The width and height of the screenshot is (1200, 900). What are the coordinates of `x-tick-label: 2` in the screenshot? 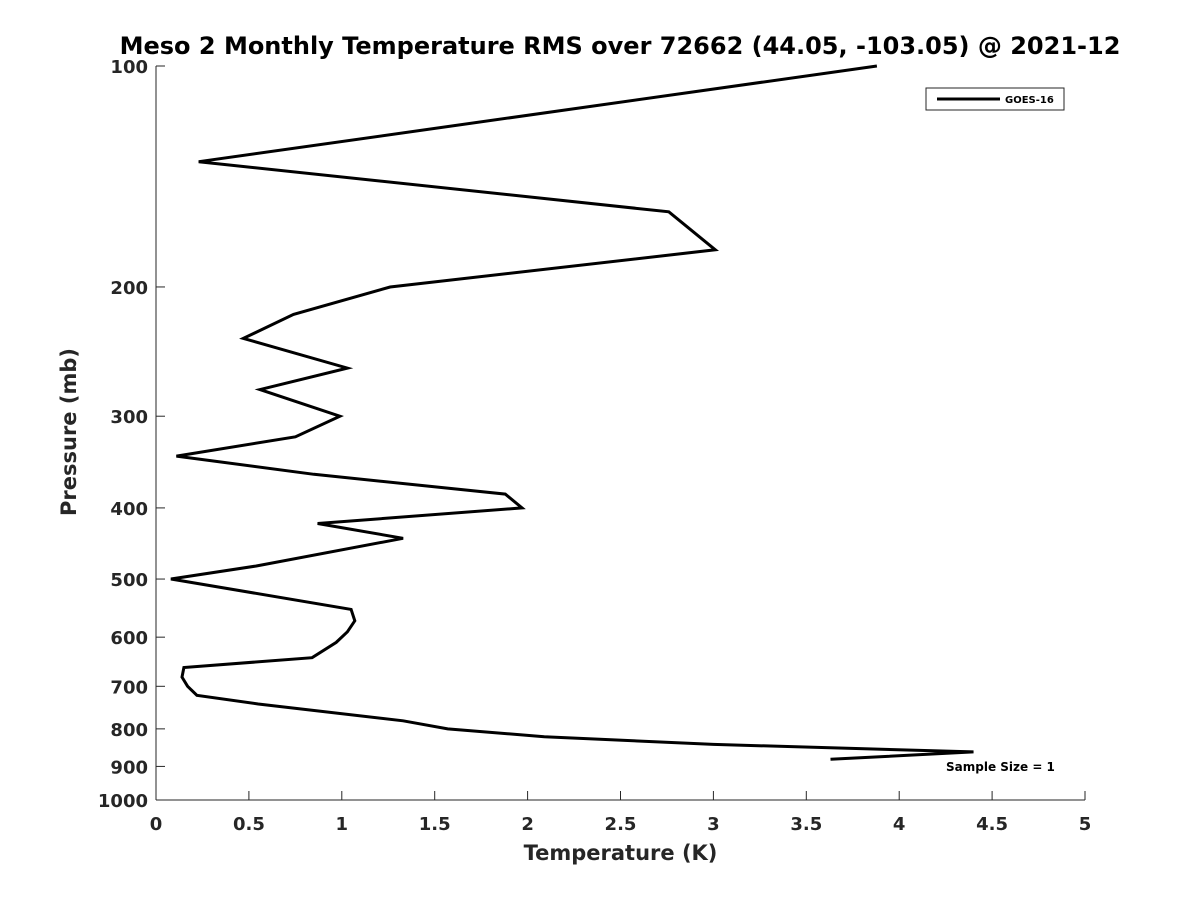 It's located at (527, 824).